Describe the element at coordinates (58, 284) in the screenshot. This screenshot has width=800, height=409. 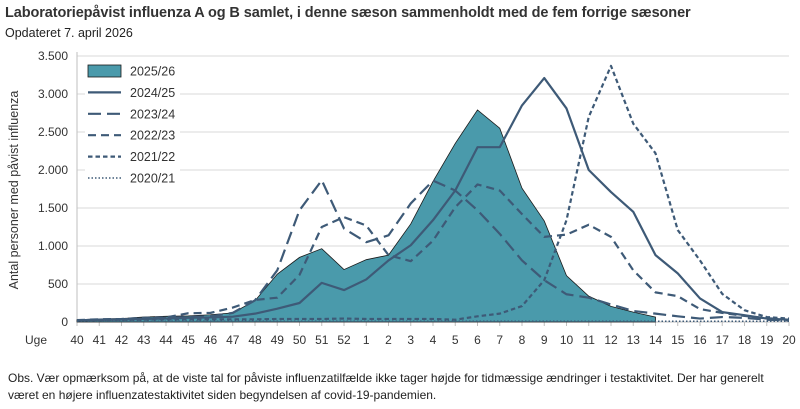
I see `y-tick-label: 500` at that location.